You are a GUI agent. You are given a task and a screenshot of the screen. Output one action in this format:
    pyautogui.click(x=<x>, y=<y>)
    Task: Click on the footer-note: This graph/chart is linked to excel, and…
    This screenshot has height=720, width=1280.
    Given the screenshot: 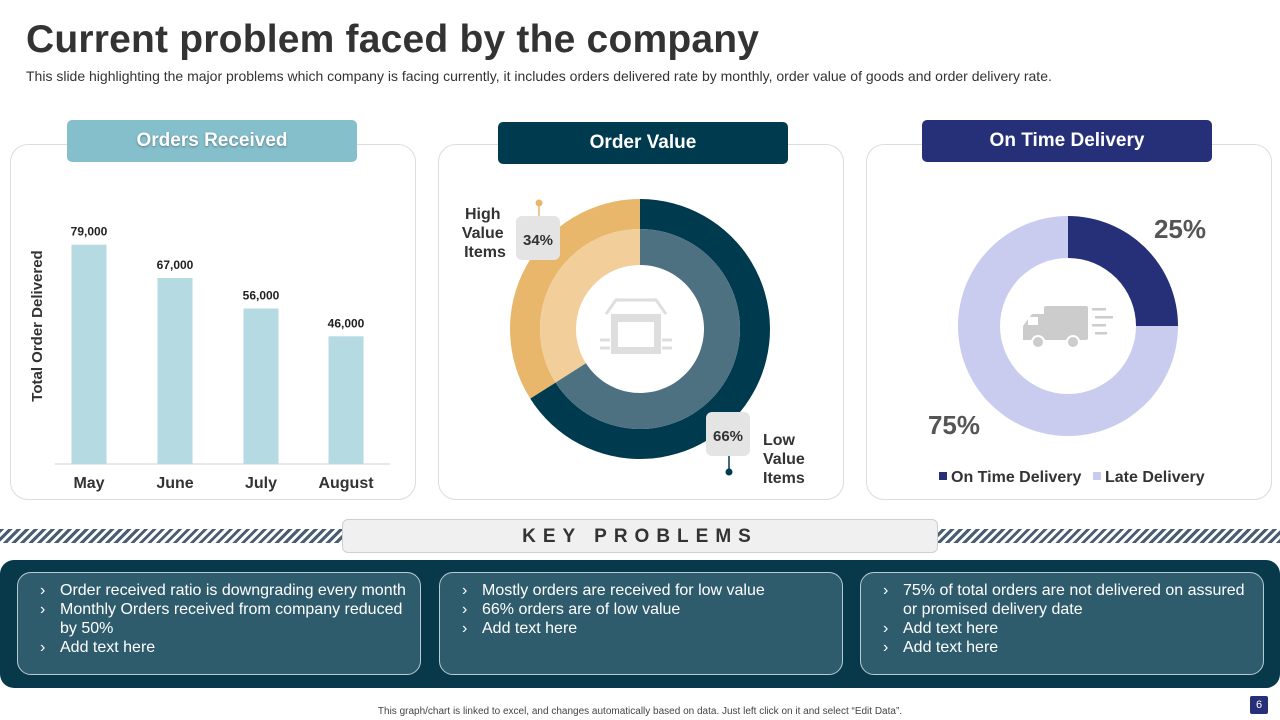 What is the action you would take?
    pyautogui.click(x=640, y=711)
    